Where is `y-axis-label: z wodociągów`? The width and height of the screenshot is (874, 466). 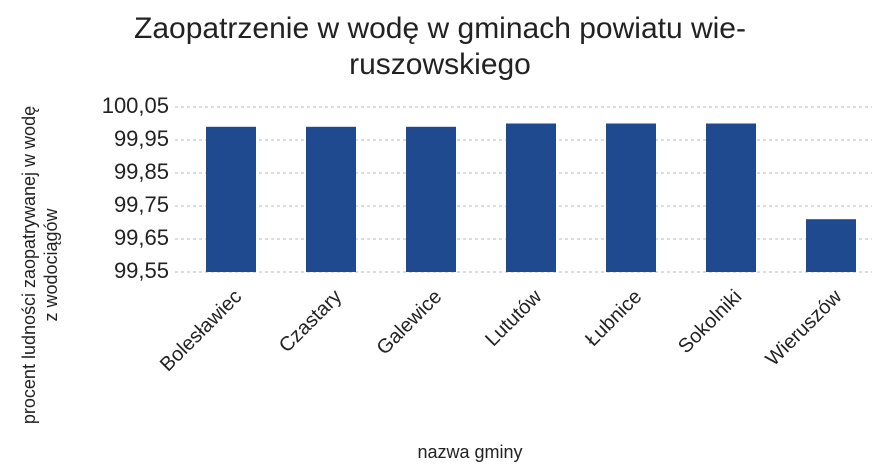 y-axis-label: z wodociągów is located at coordinates (51, 264).